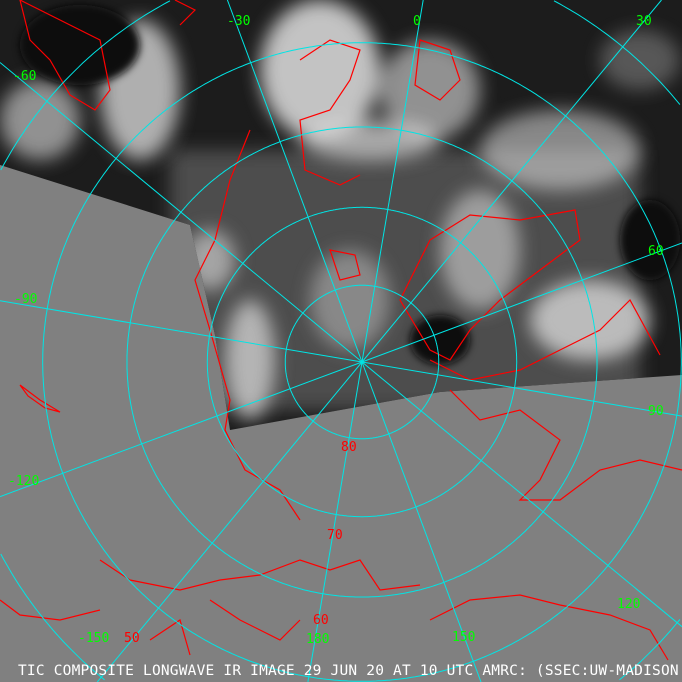 Image resolution: width=682 pixels, height=682 pixels. Describe the element at coordinates (321, 620) in the screenshot. I see `latitude-label: 60` at that location.